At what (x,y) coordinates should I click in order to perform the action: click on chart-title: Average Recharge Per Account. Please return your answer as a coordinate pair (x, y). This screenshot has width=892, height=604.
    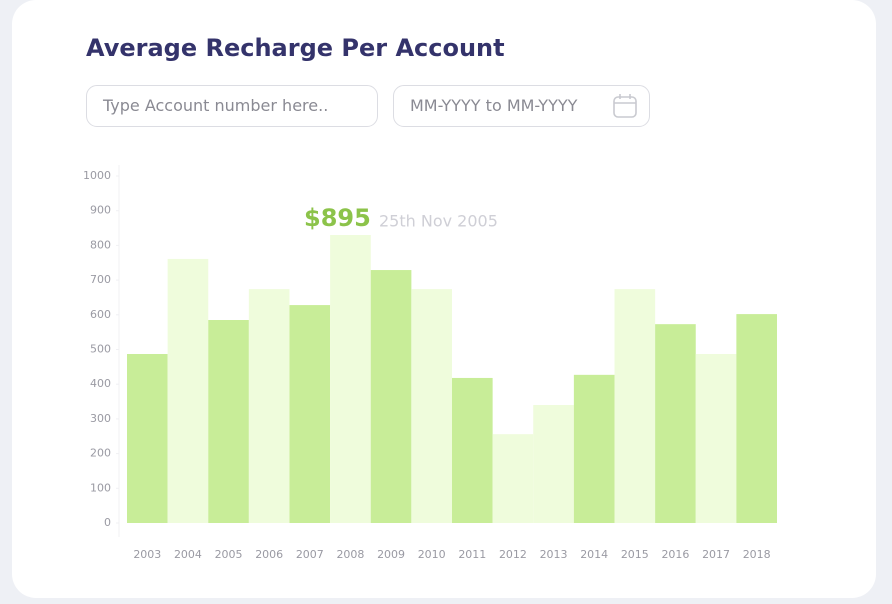
    Looking at the image, I should click on (295, 48).